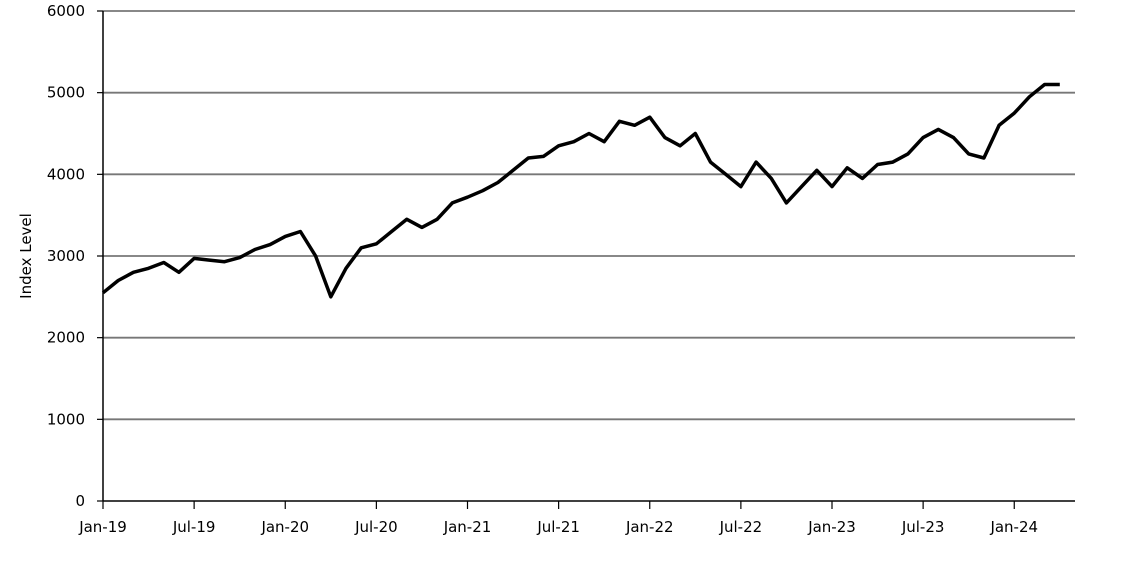 The height and width of the screenshot is (577, 1146). What do you see at coordinates (194, 527) in the screenshot?
I see `x-tick-label: Jul-19` at bounding box center [194, 527].